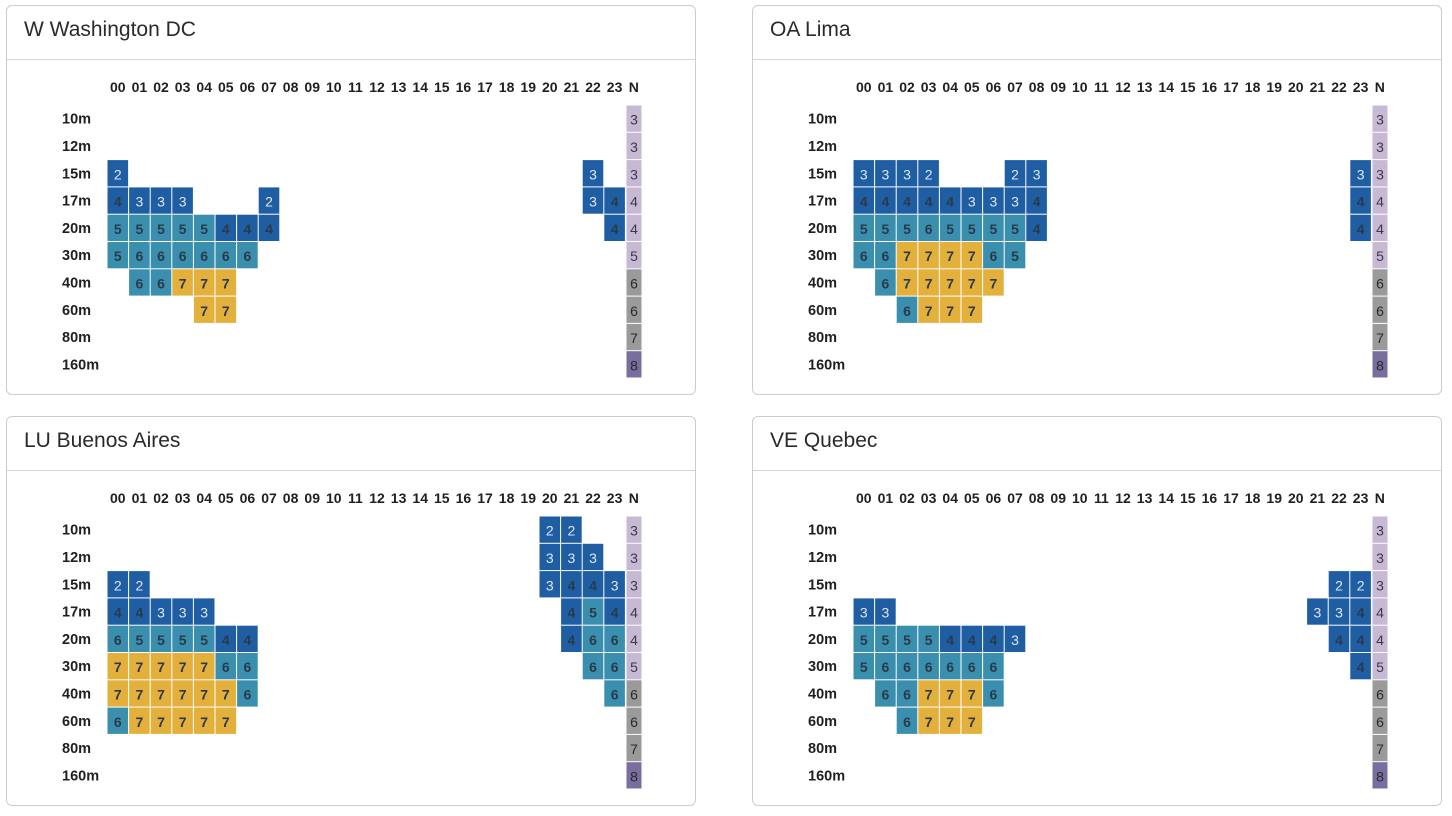 The height and width of the screenshot is (816, 1452). What do you see at coordinates (1339, 87) in the screenshot?
I see `hour-tick-label: 22` at bounding box center [1339, 87].